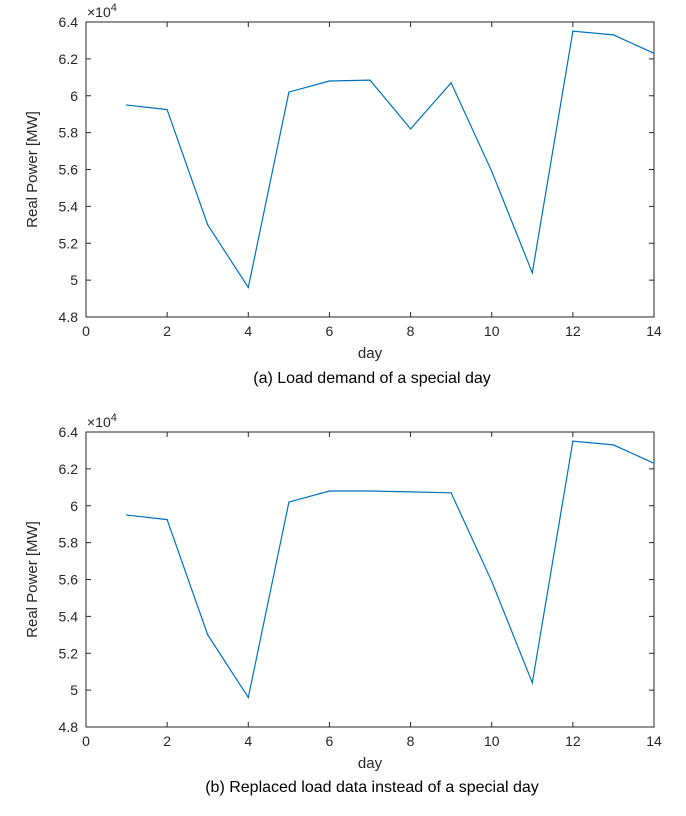 The image size is (686, 816). I want to click on figure-caption: (a) Load demand of a special day, so click(371, 378).